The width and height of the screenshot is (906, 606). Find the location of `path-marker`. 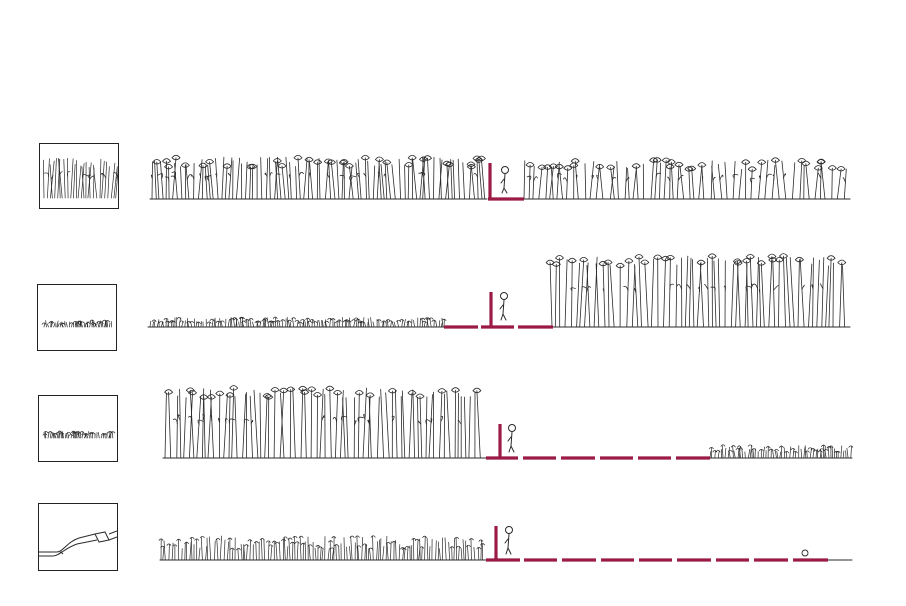

path-marker is located at coordinates (506, 182).